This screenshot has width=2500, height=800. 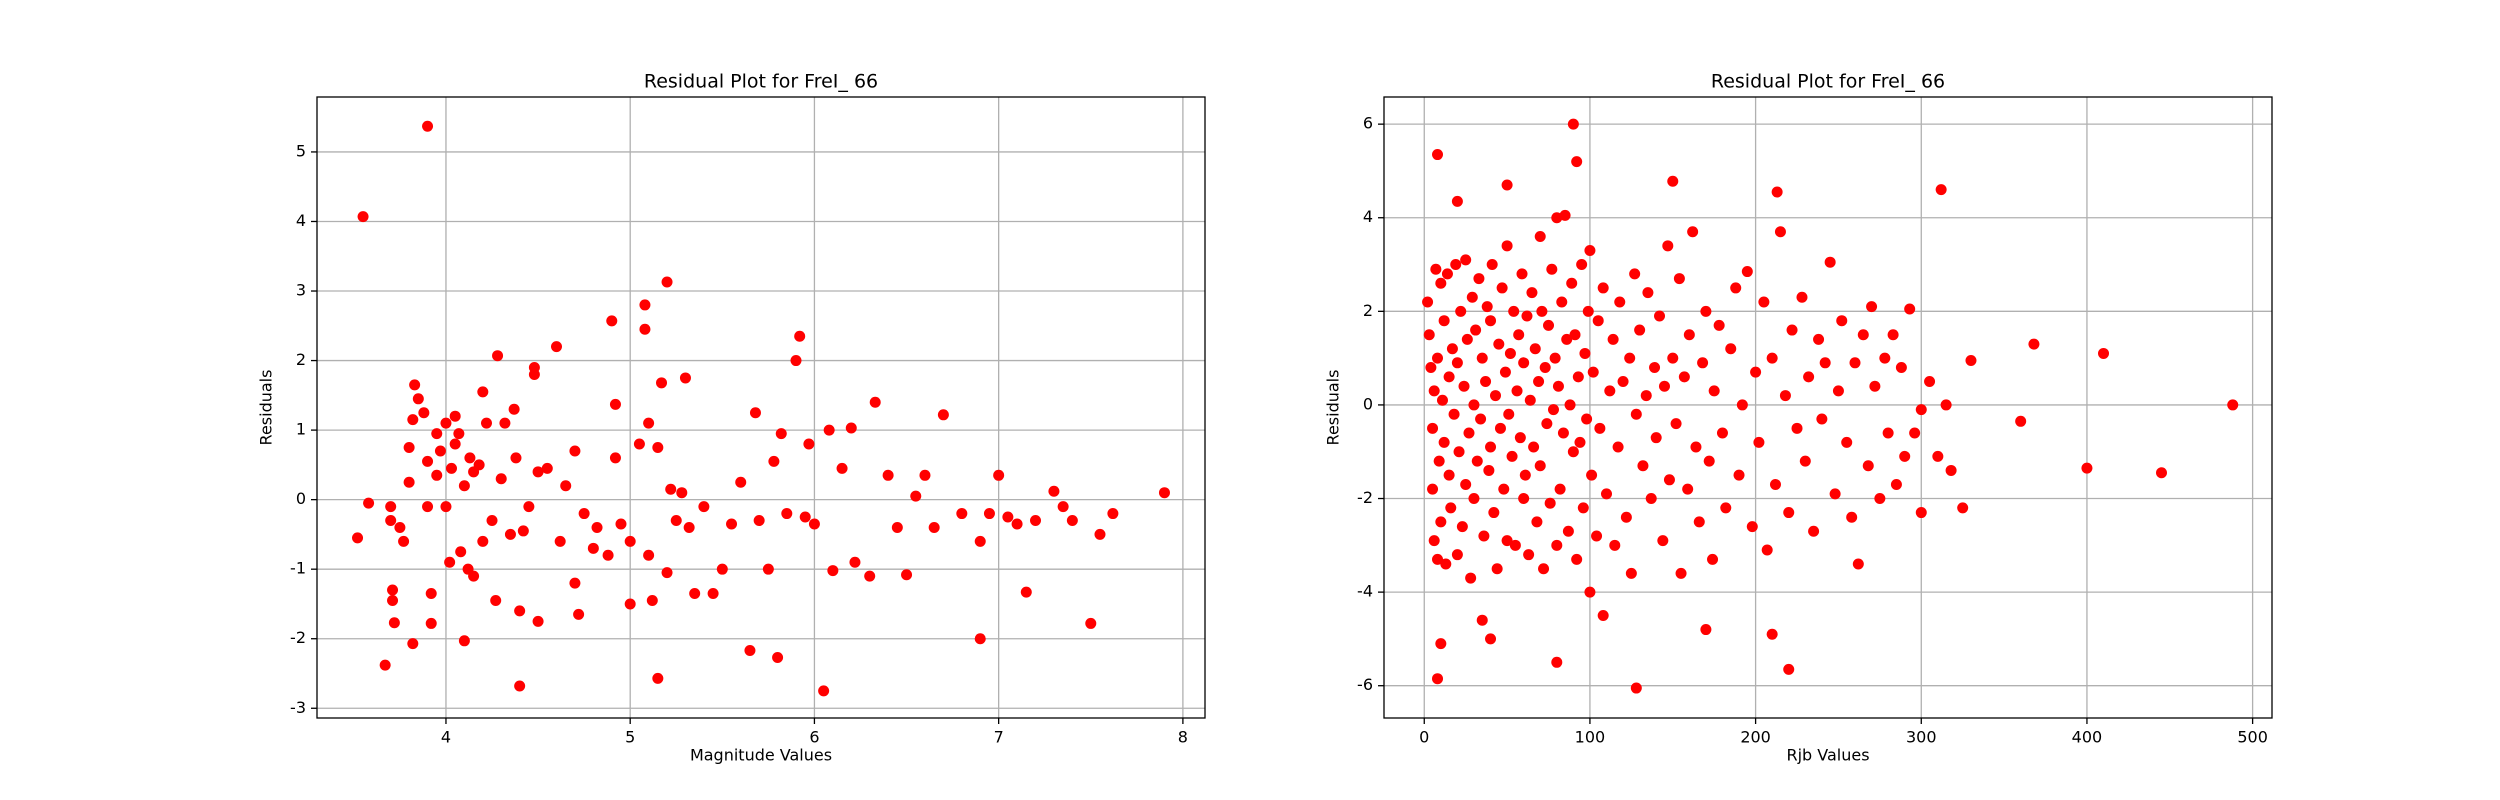 I want to click on y-tick-label: 6, so click(x=1368, y=123).